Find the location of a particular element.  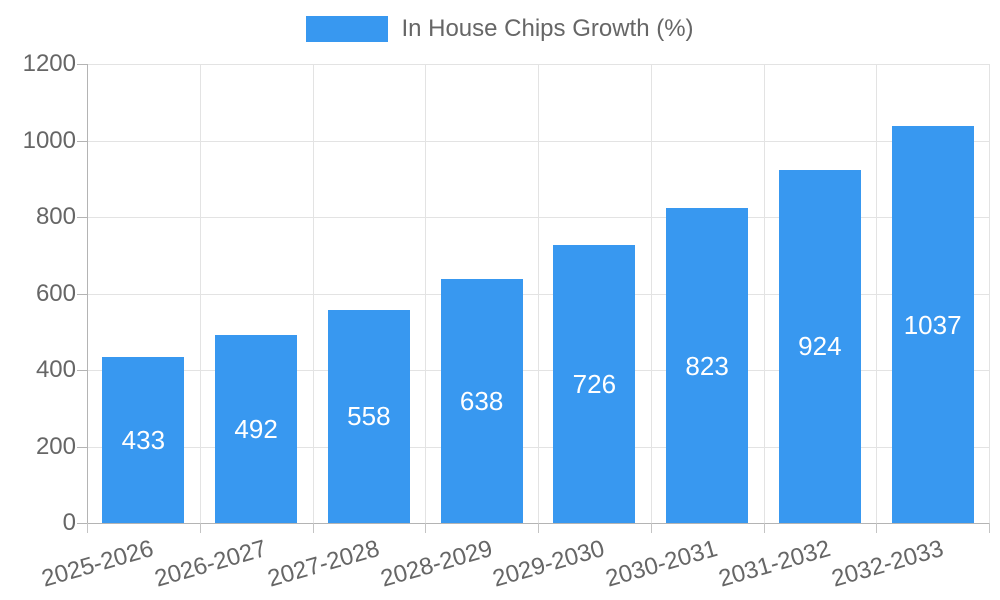

y-tick-label: 1200 is located at coordinates (49, 63).